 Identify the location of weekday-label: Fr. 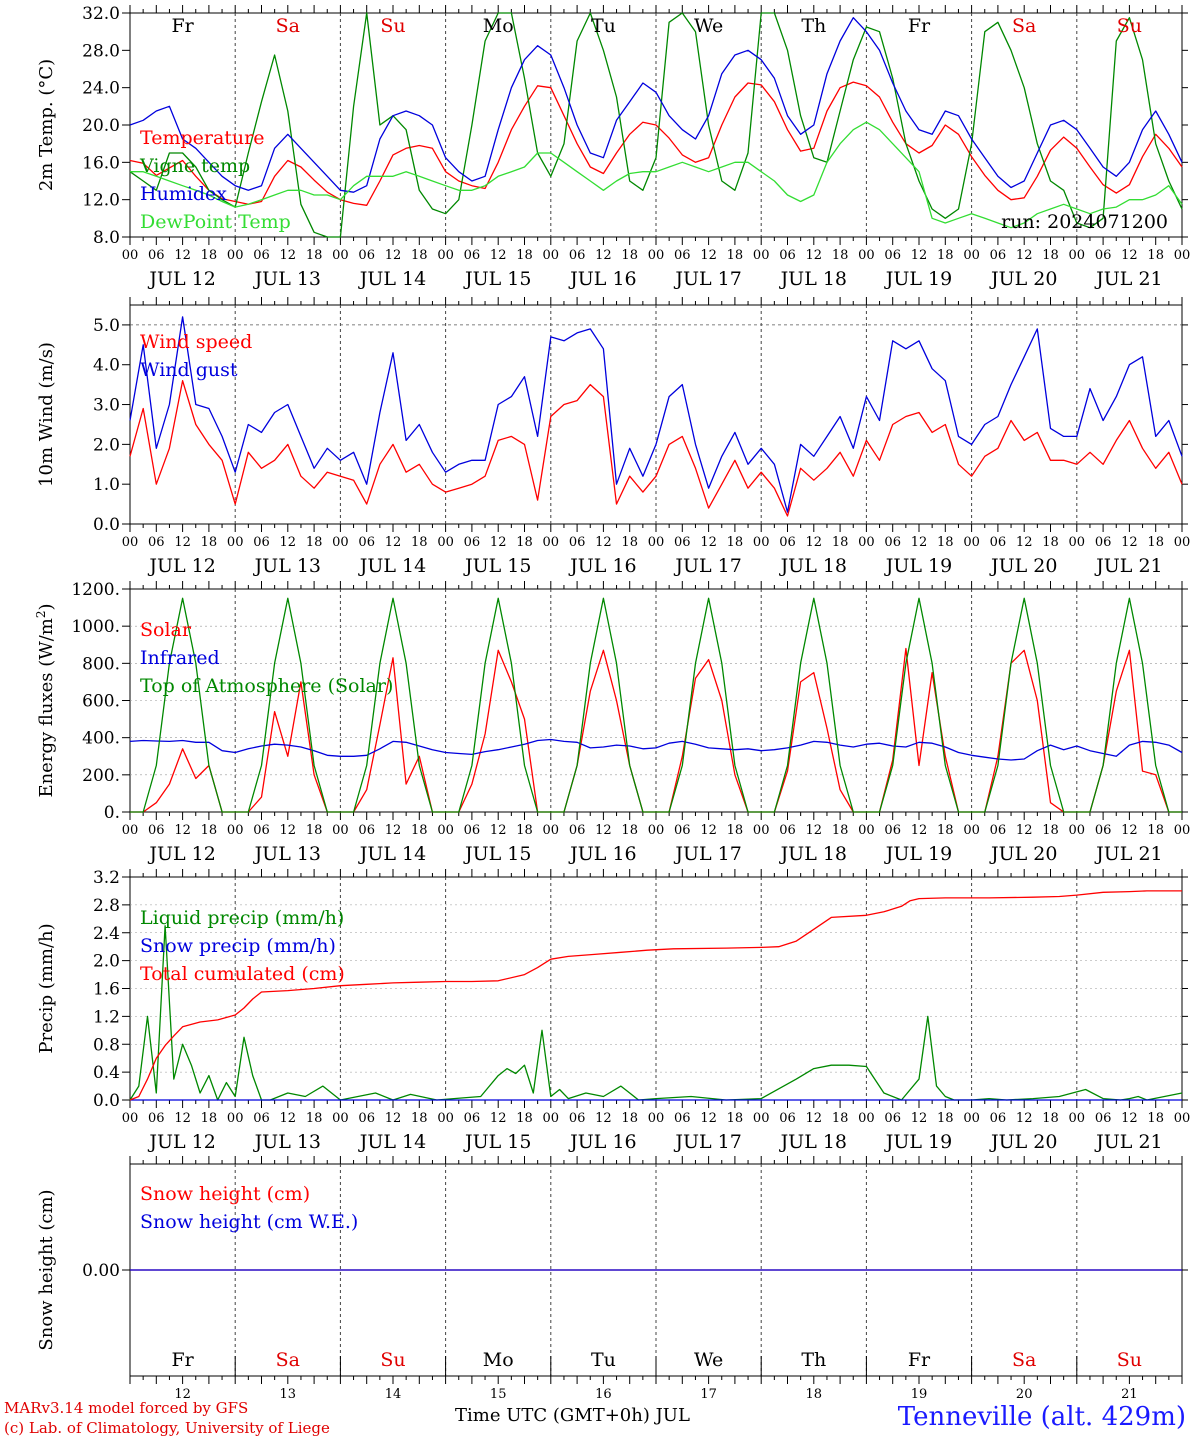
(182, 26).